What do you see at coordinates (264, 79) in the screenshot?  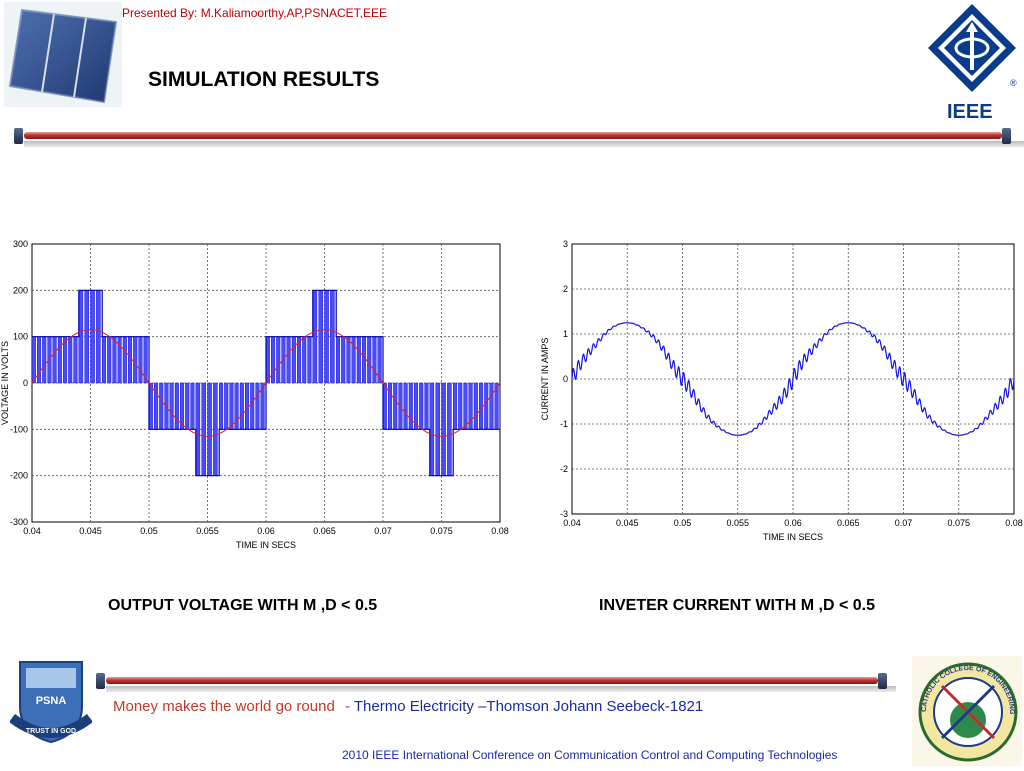 I see `page-title: SIMULATION RESULTS` at bounding box center [264, 79].